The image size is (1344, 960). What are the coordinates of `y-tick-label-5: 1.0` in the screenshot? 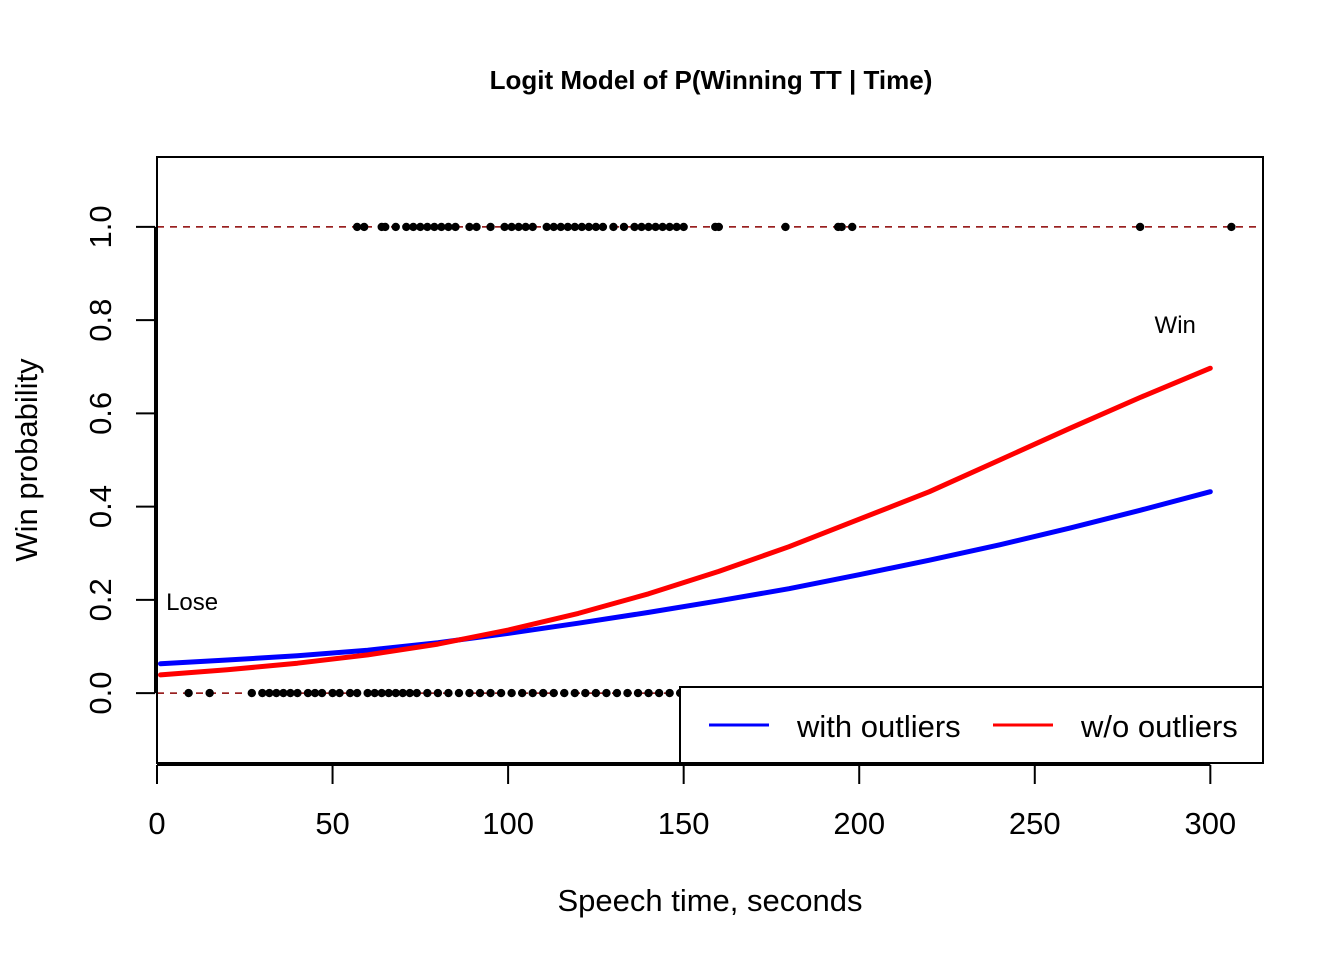 It's located at (100, 226).